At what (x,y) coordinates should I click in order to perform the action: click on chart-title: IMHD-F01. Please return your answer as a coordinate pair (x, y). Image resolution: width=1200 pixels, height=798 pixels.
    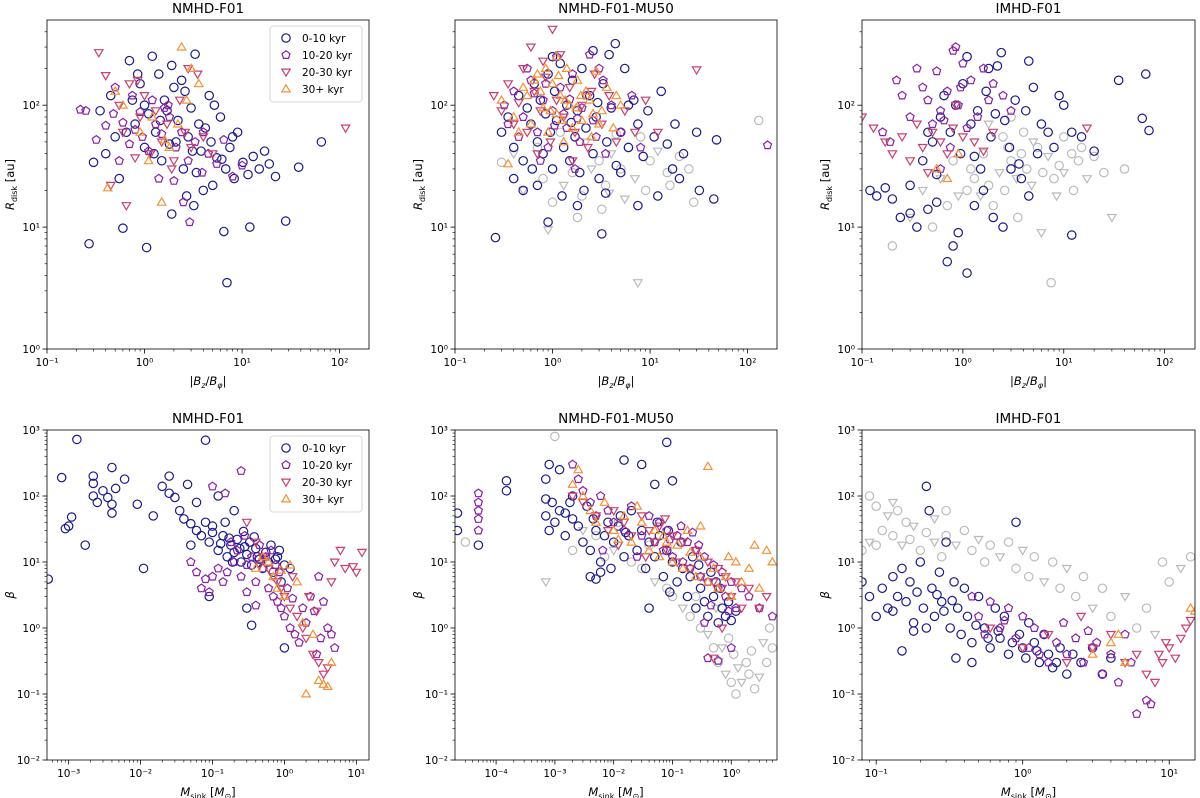
    Looking at the image, I should click on (1029, 419).